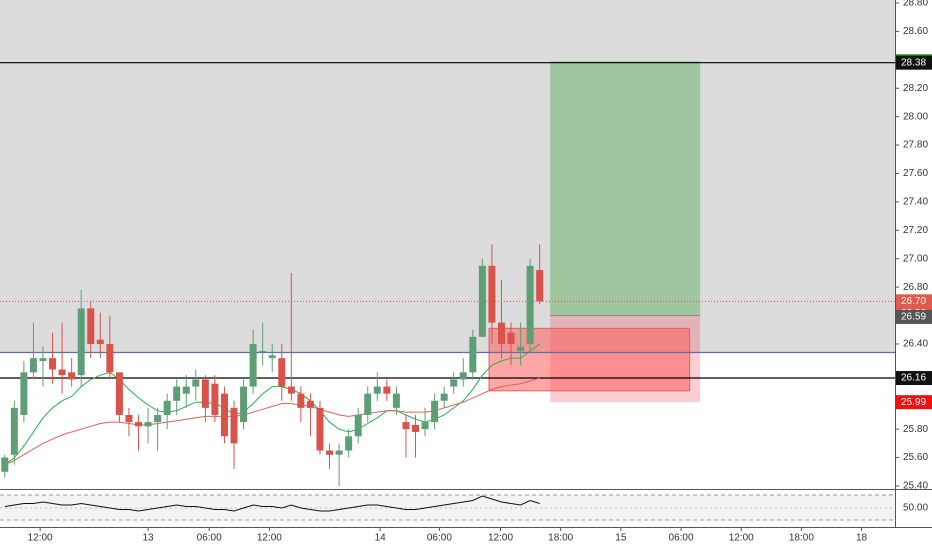  Describe the element at coordinates (915, 258) in the screenshot. I see `y-tick-label: 27.00` at that location.